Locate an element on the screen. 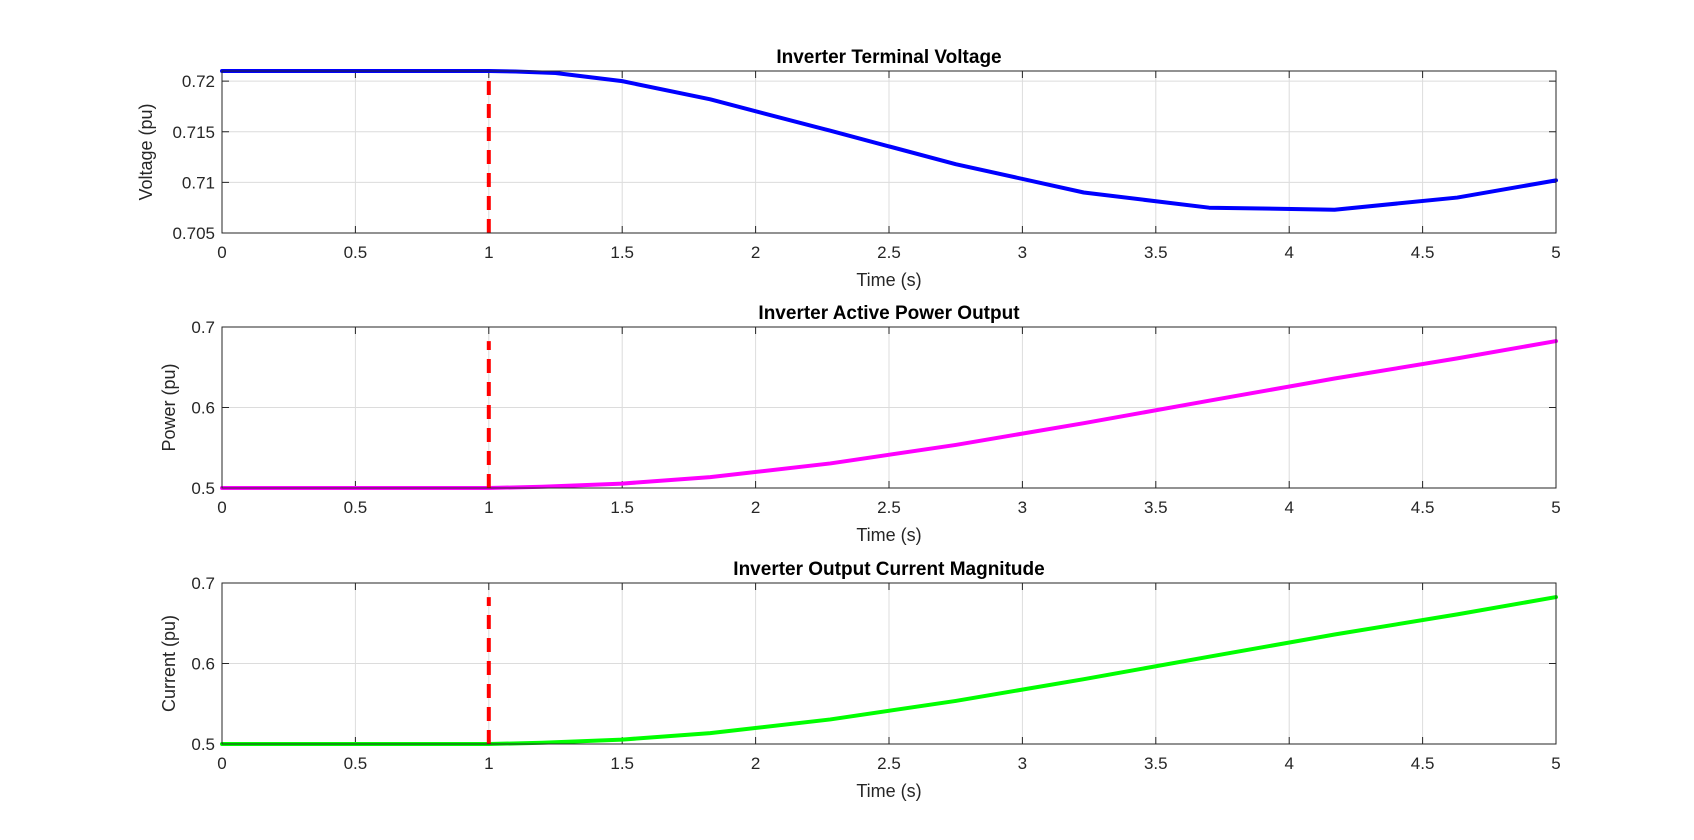  chart-title: Inverter Terminal Voltage is located at coordinates (888, 57).